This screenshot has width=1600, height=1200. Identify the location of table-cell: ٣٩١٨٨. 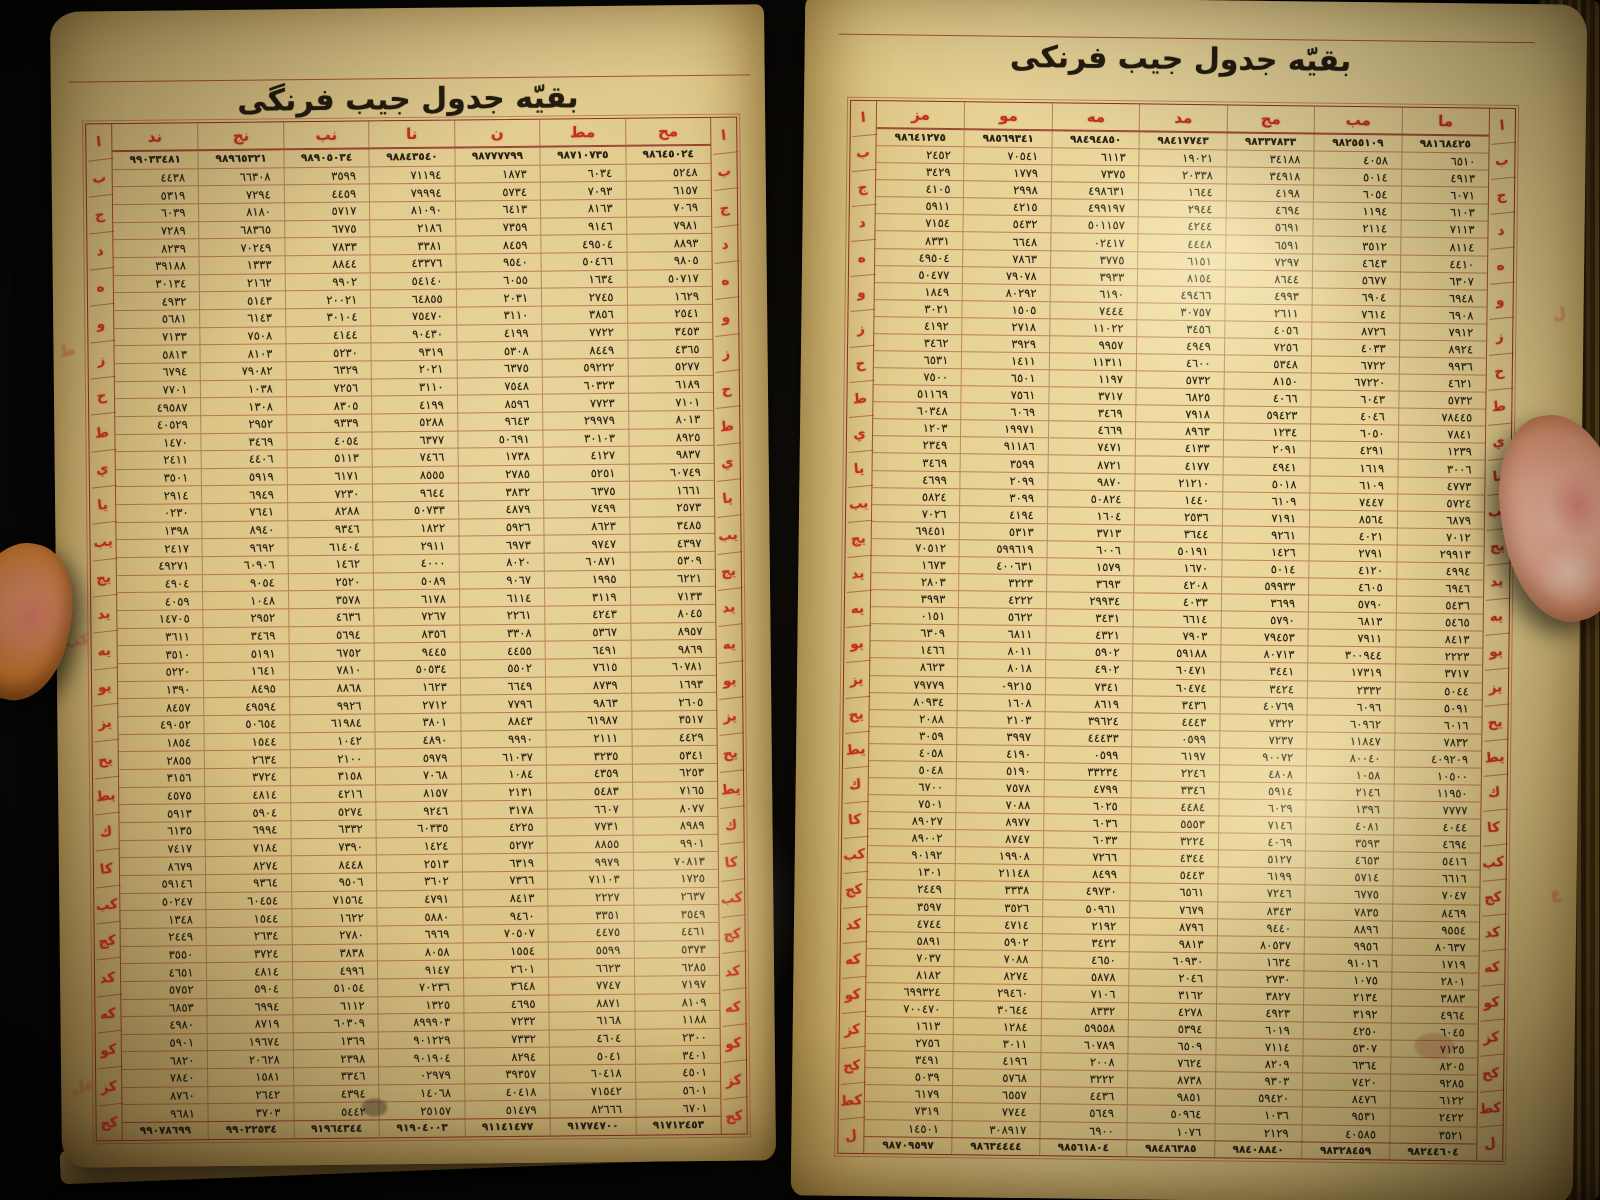
(171, 265).